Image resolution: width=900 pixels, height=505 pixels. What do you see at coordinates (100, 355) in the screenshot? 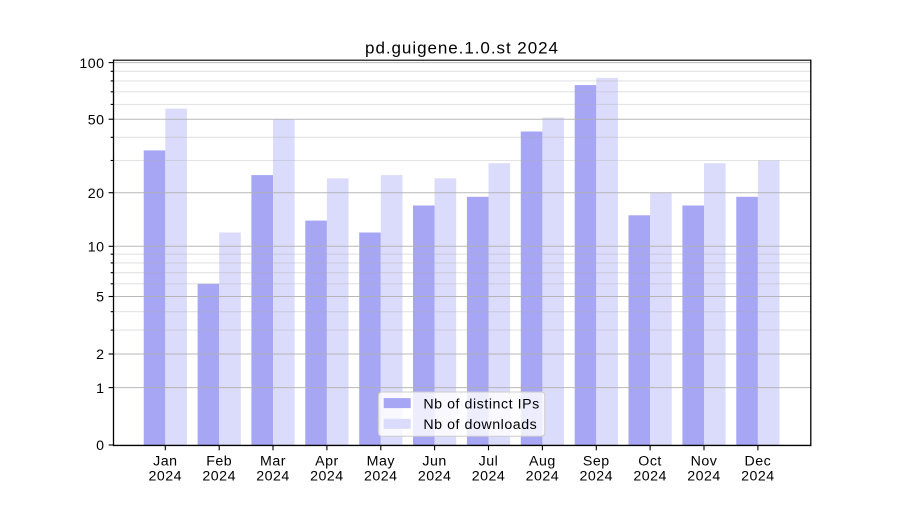
I see `svg-text: 2` at bounding box center [100, 355].